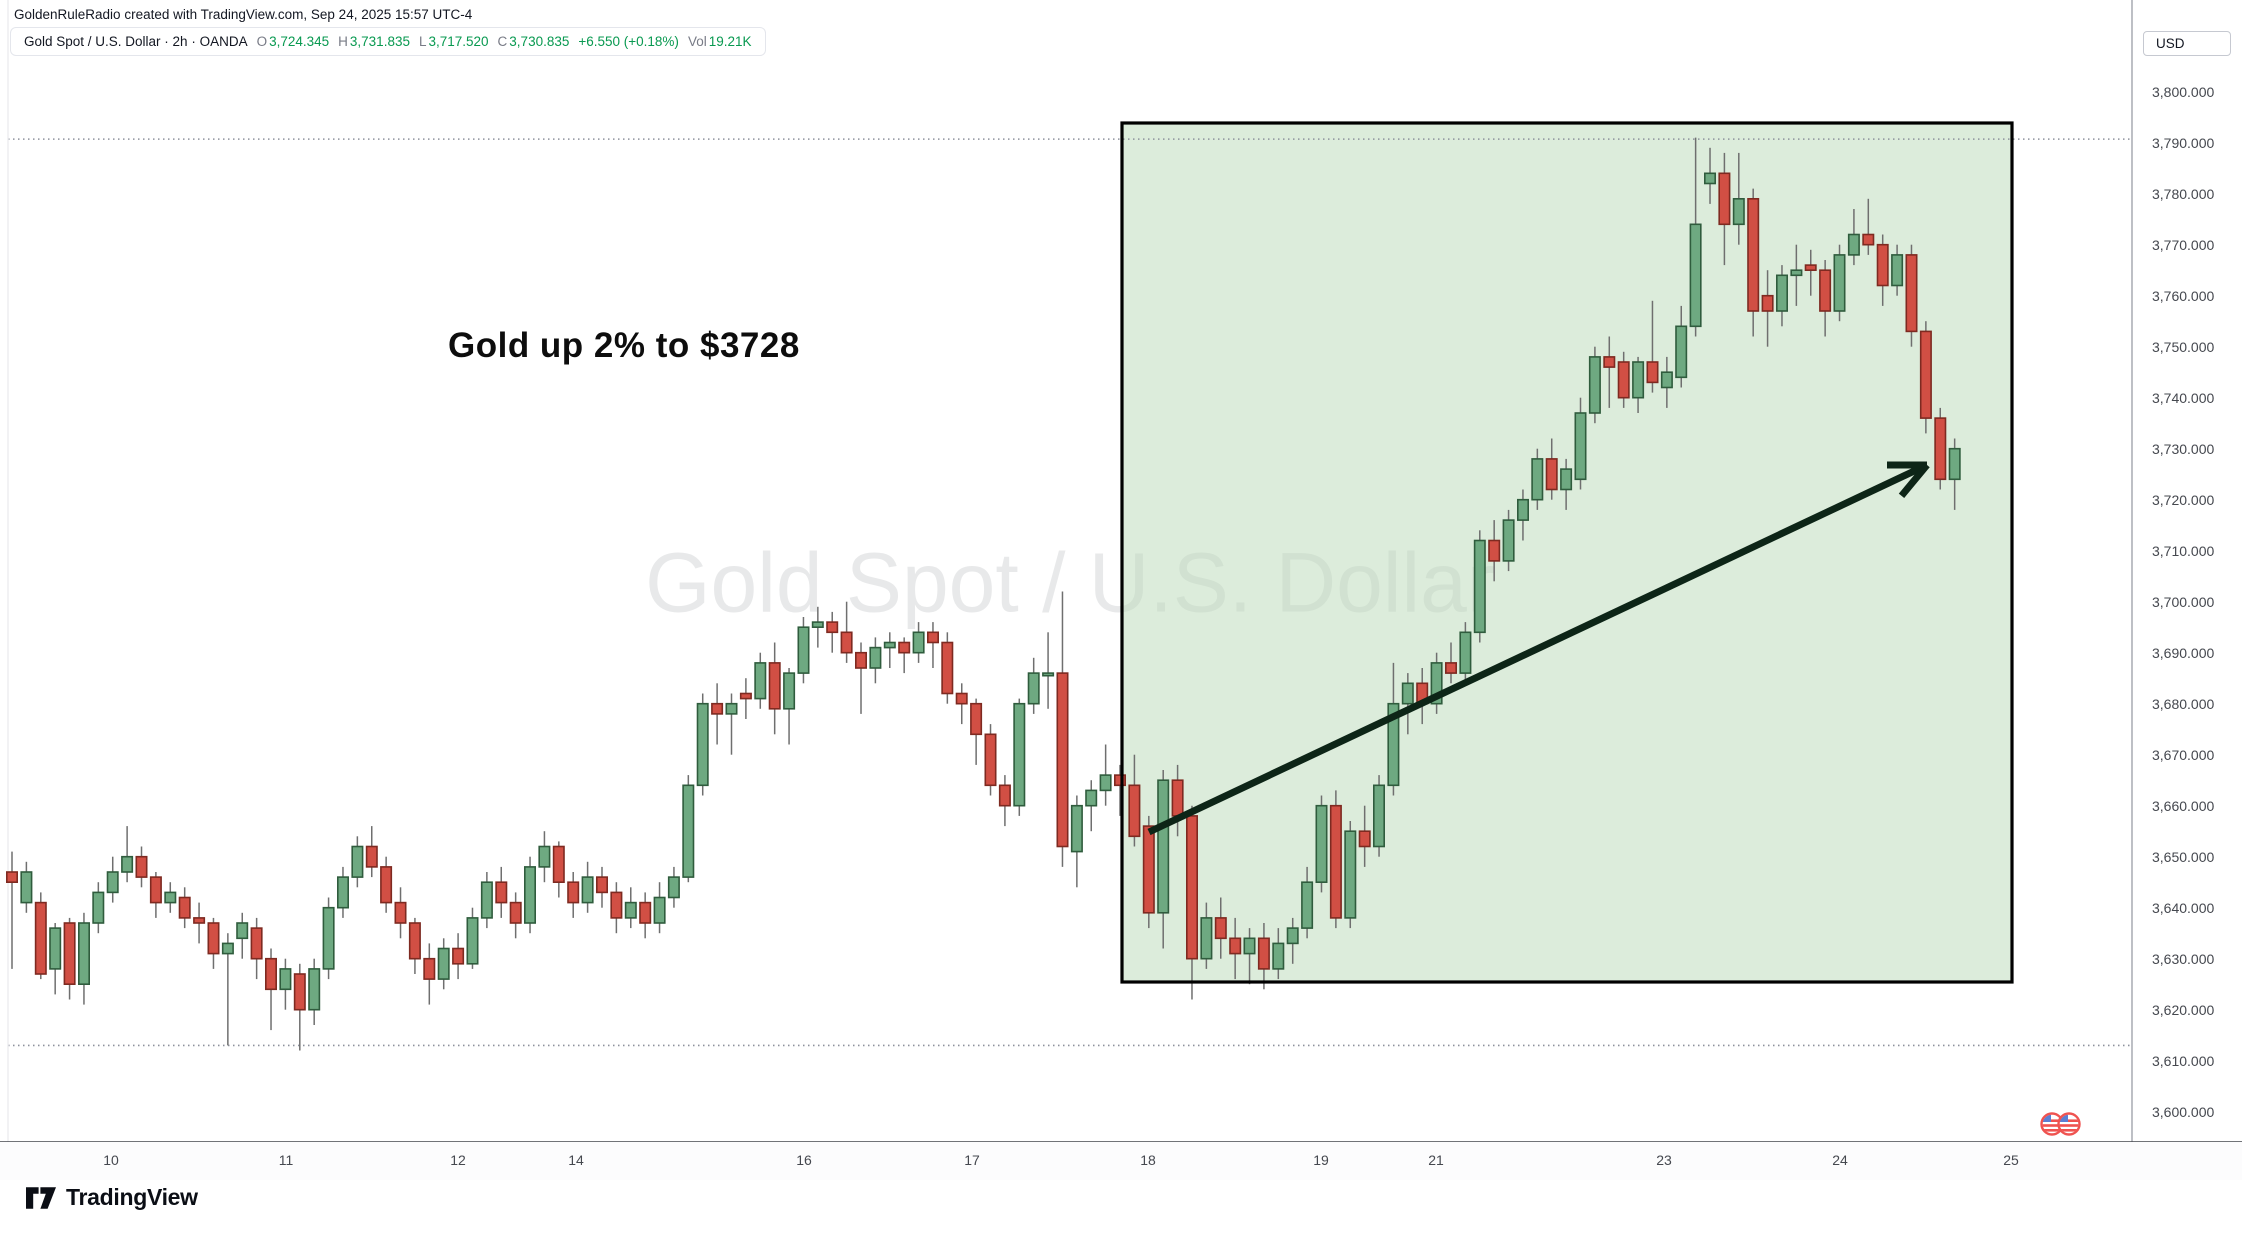  Describe the element at coordinates (2183, 397) in the screenshot. I see `price-tick-label: 3,740.000` at that location.